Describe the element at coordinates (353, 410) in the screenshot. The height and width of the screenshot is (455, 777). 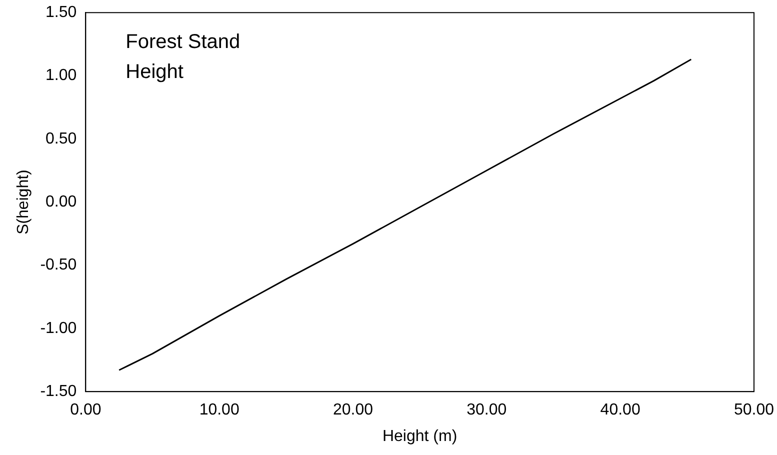
I see `x-tick-label: 20.00` at that location.